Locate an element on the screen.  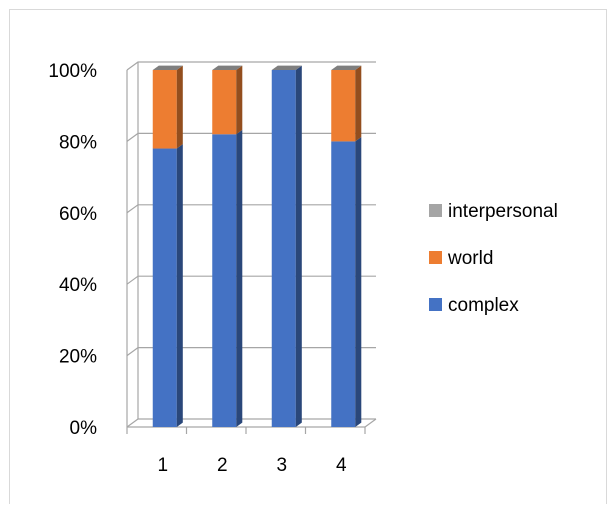
floor-edge is located at coordinates (370, 423).